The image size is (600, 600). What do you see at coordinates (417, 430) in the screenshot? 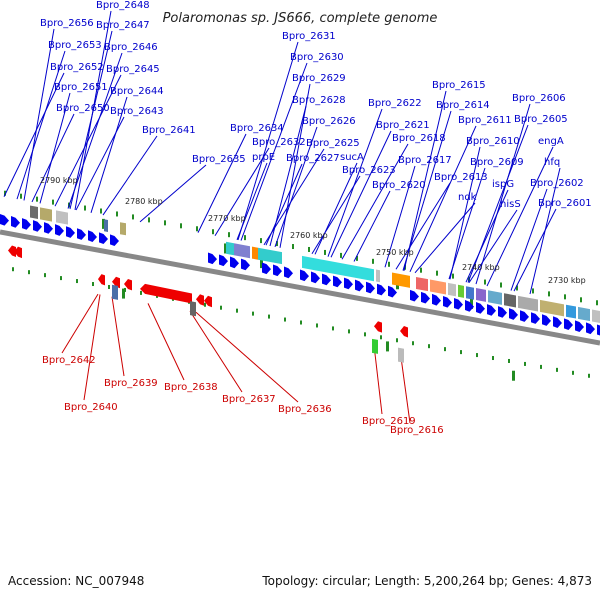
I see `label-bpro-2616: Bpro_2616` at bounding box center [417, 430].